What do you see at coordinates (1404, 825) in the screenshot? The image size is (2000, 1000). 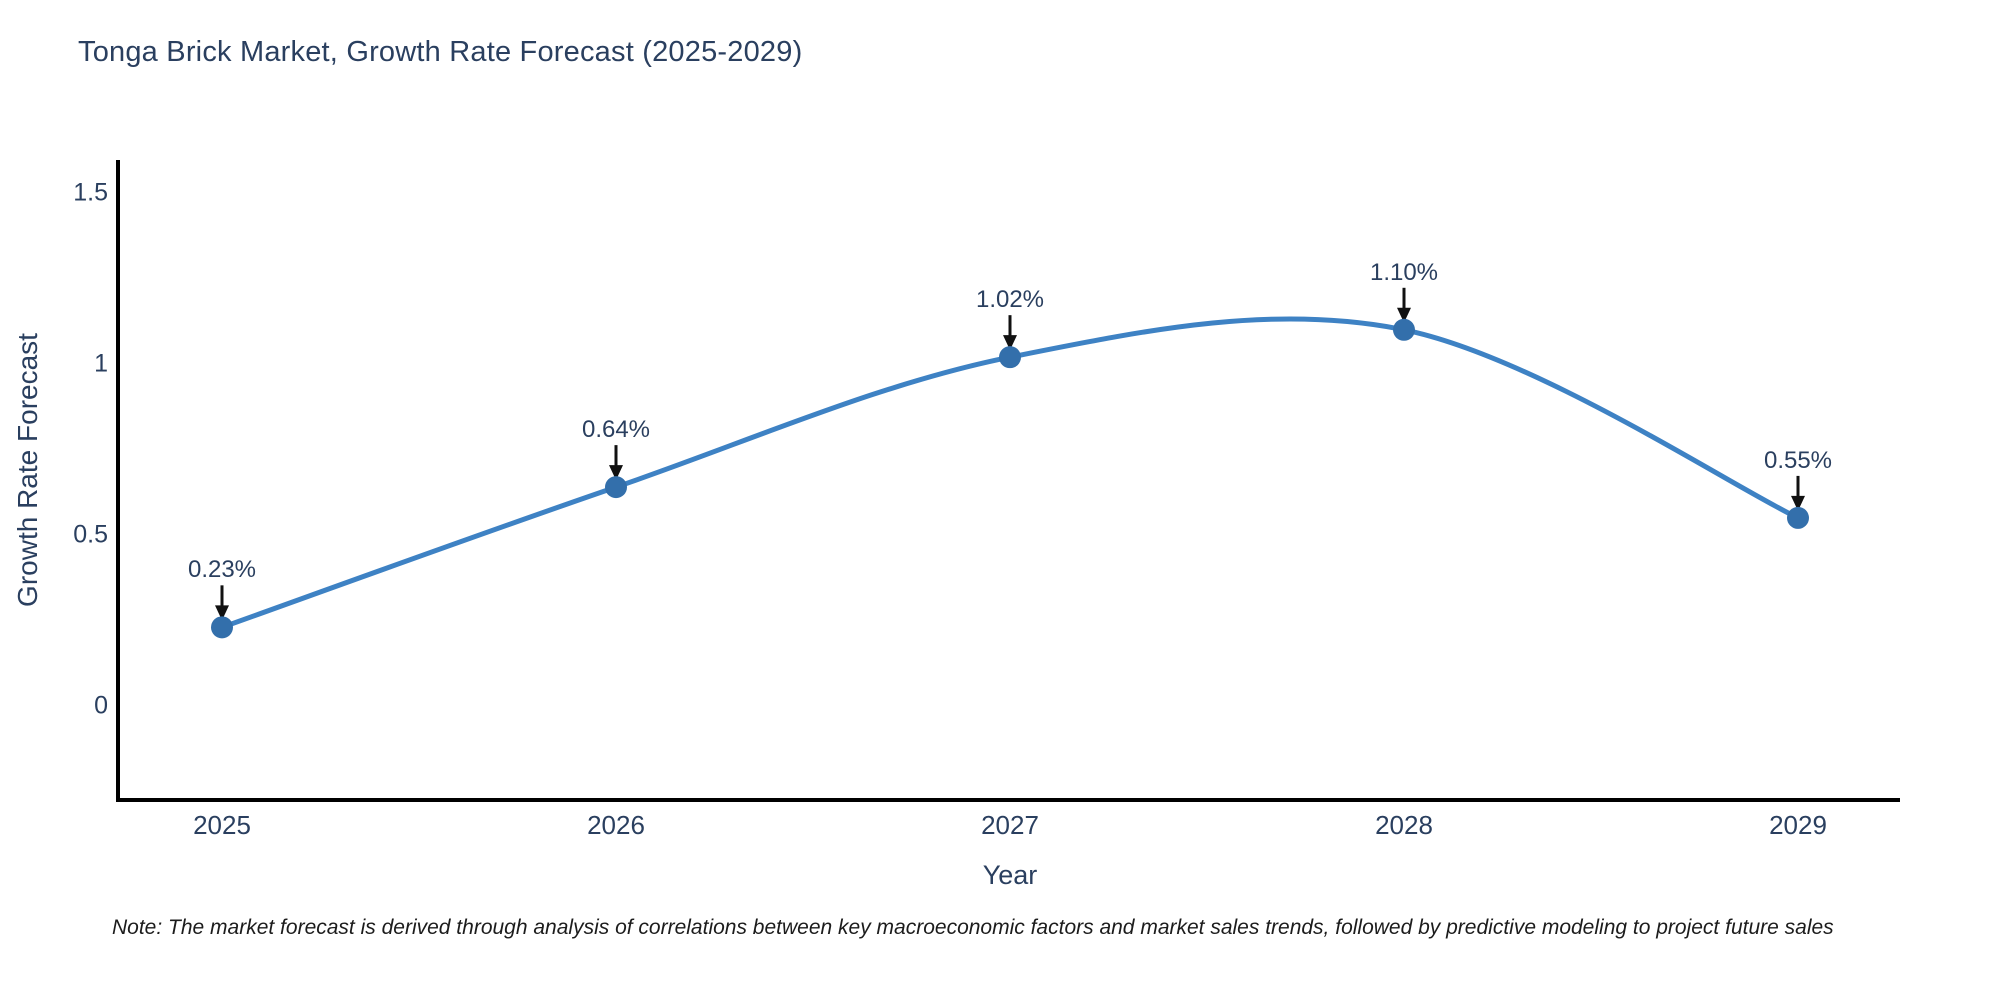 I see `x-tick-label: 2028` at bounding box center [1404, 825].